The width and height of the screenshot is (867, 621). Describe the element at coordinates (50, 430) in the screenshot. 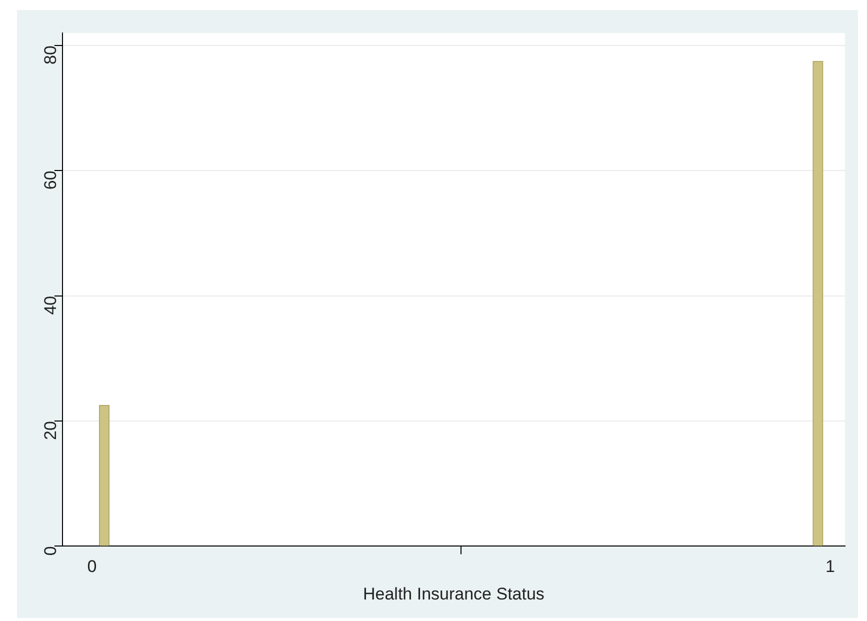

I see `y-tick-label: 20` at that location.